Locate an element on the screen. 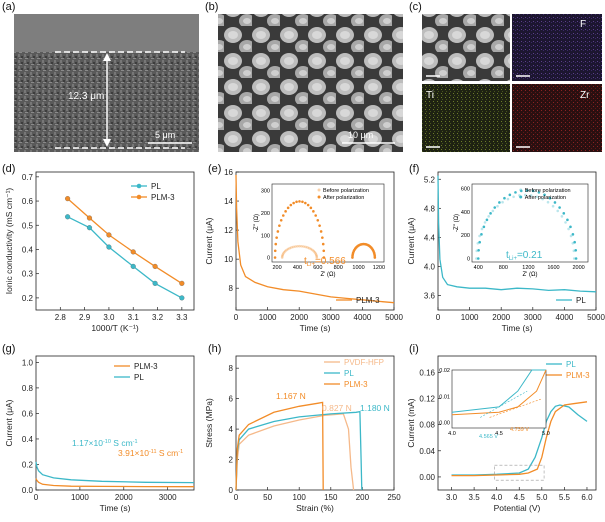  y-tick-label: 8 is located at coordinates (231, 368).